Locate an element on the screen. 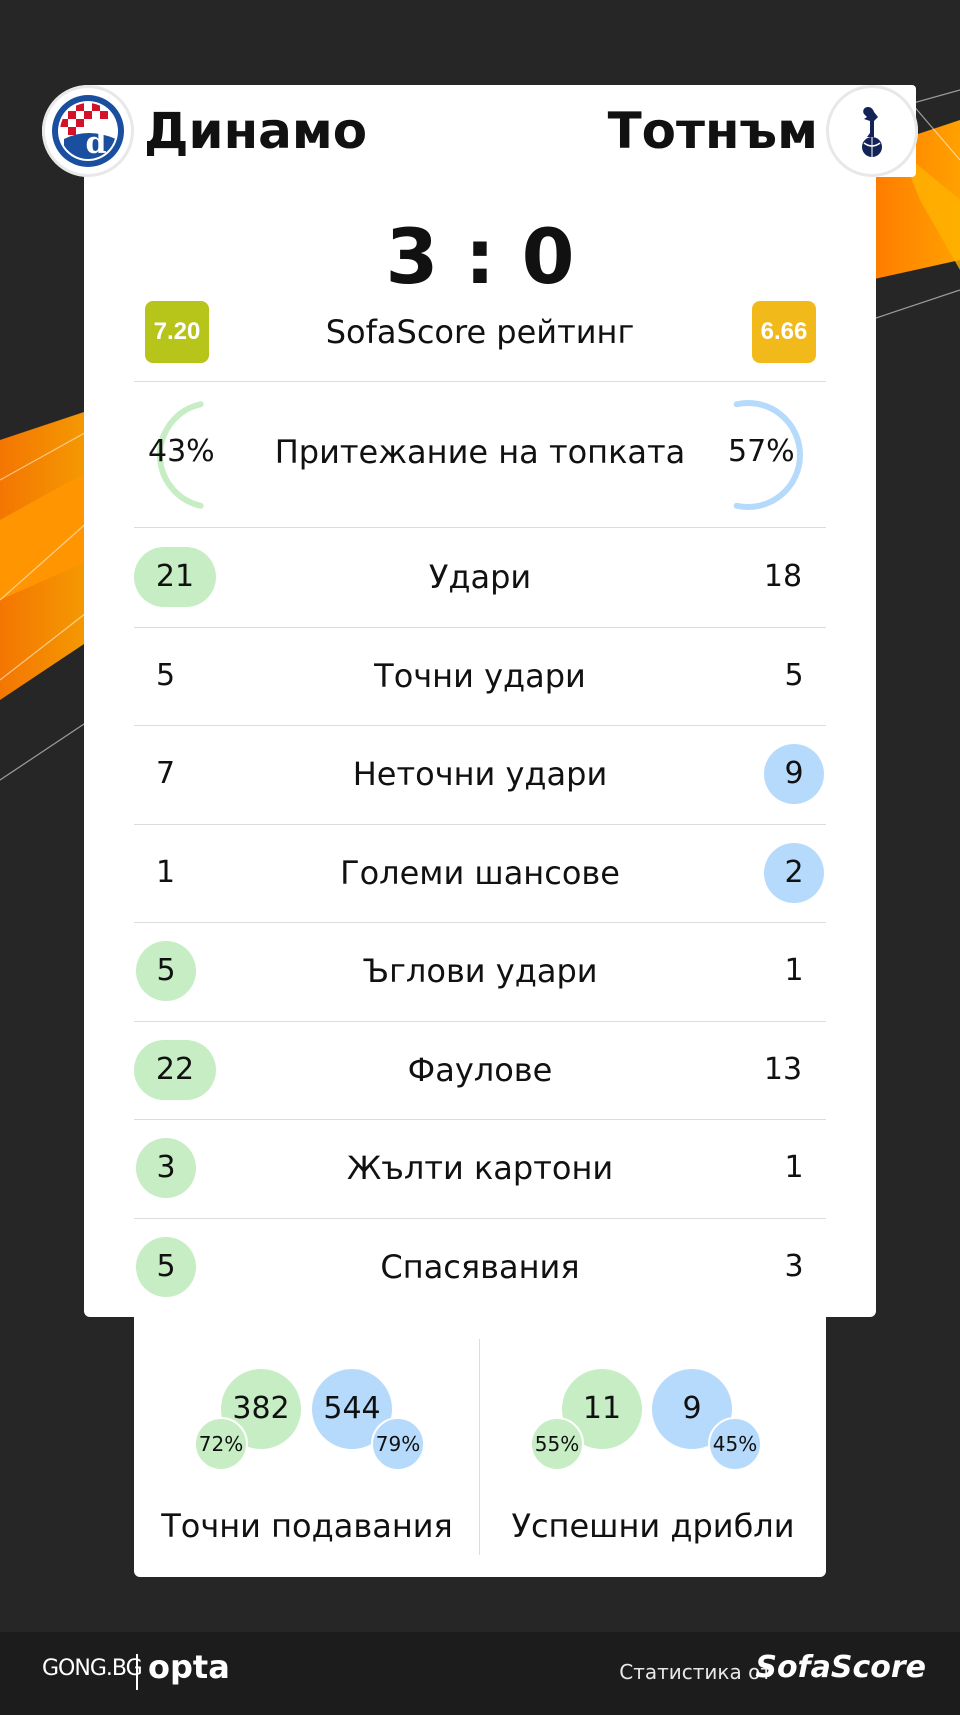 The image size is (960, 1715). stat-label: Точни удари is located at coordinates (480, 675).